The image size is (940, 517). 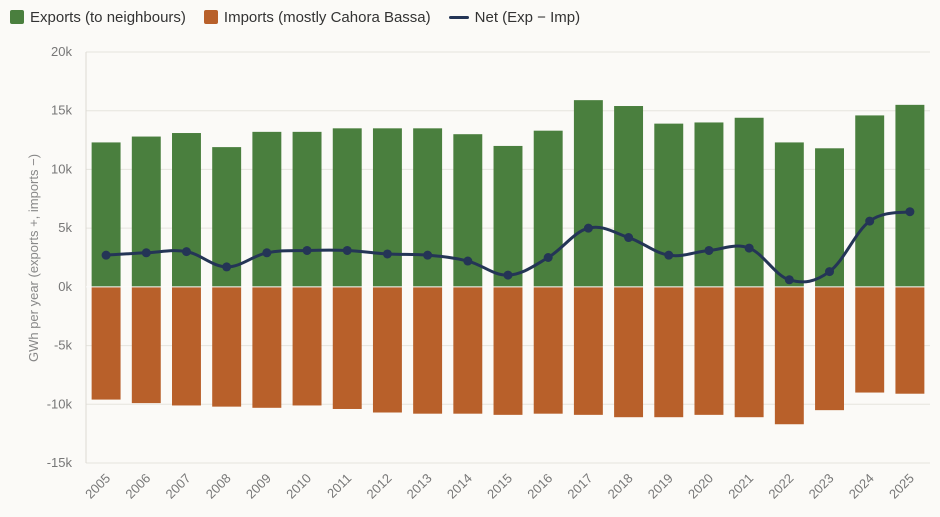 I want to click on x-tick-label: 2014, so click(x=459, y=486).